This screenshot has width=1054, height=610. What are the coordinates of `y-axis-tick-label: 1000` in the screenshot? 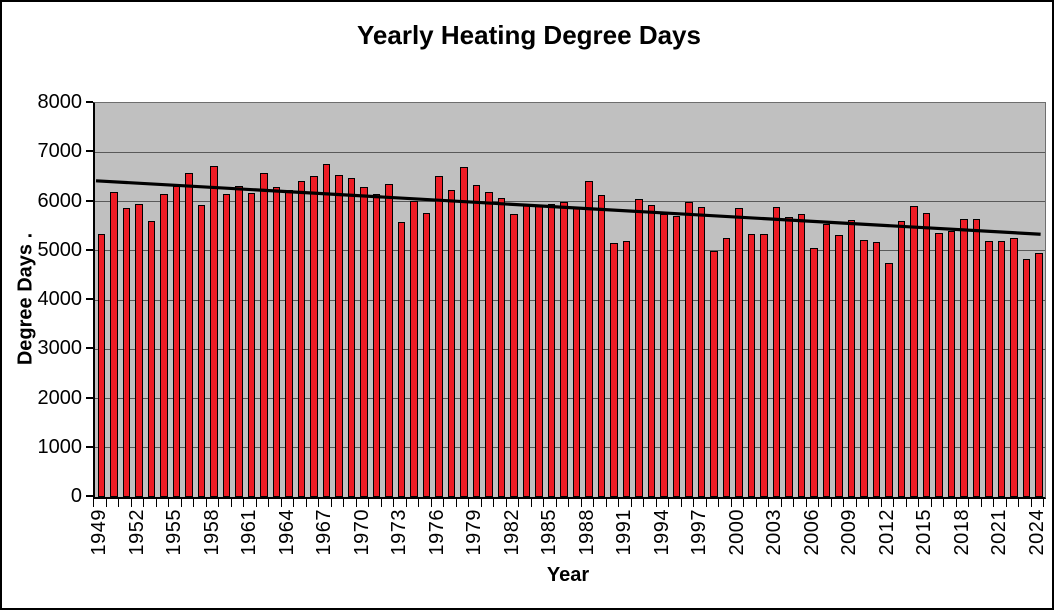 It's located at (60, 446).